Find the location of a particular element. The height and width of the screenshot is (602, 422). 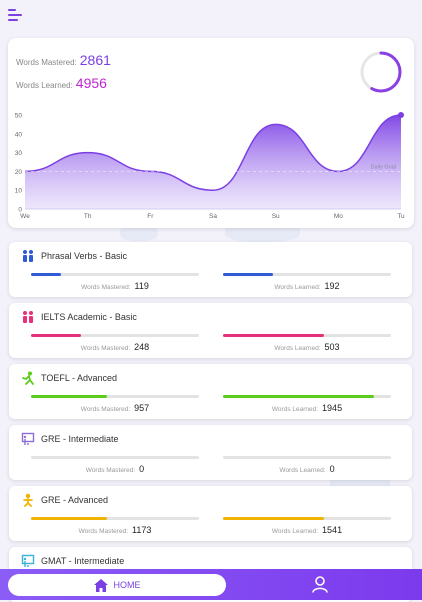

y-tick-label: 30 is located at coordinates (19, 153).